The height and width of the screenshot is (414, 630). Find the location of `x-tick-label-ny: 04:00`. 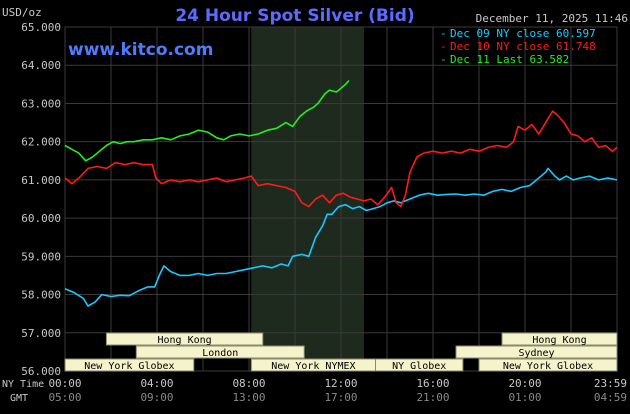

x-tick-label-ny: 04:00 is located at coordinates (156, 383).